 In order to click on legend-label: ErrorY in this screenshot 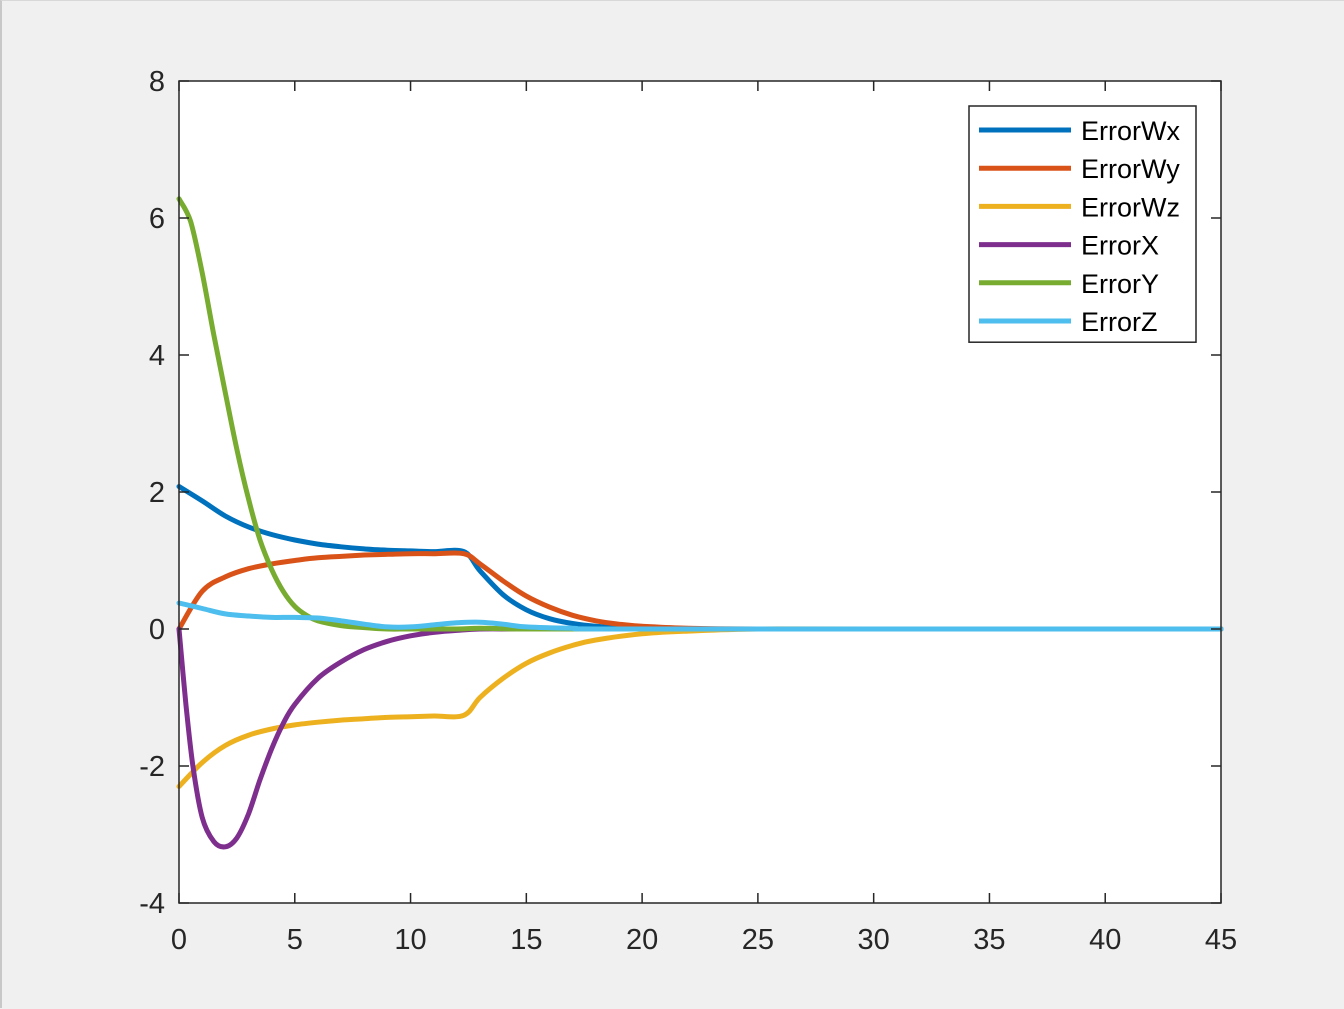, I will do `click(1120, 284)`.